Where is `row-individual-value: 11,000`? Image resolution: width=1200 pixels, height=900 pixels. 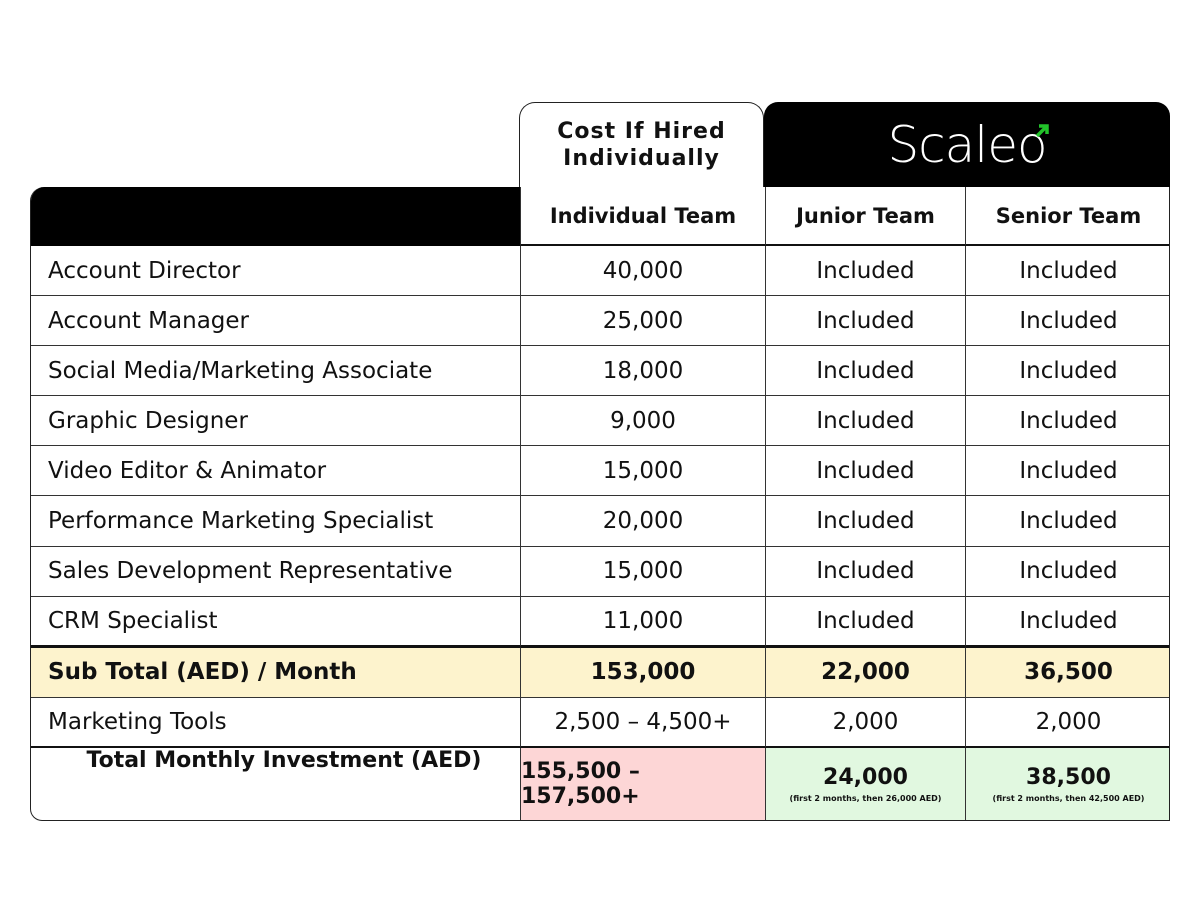
row-individual-value: 11,000 is located at coordinates (642, 621).